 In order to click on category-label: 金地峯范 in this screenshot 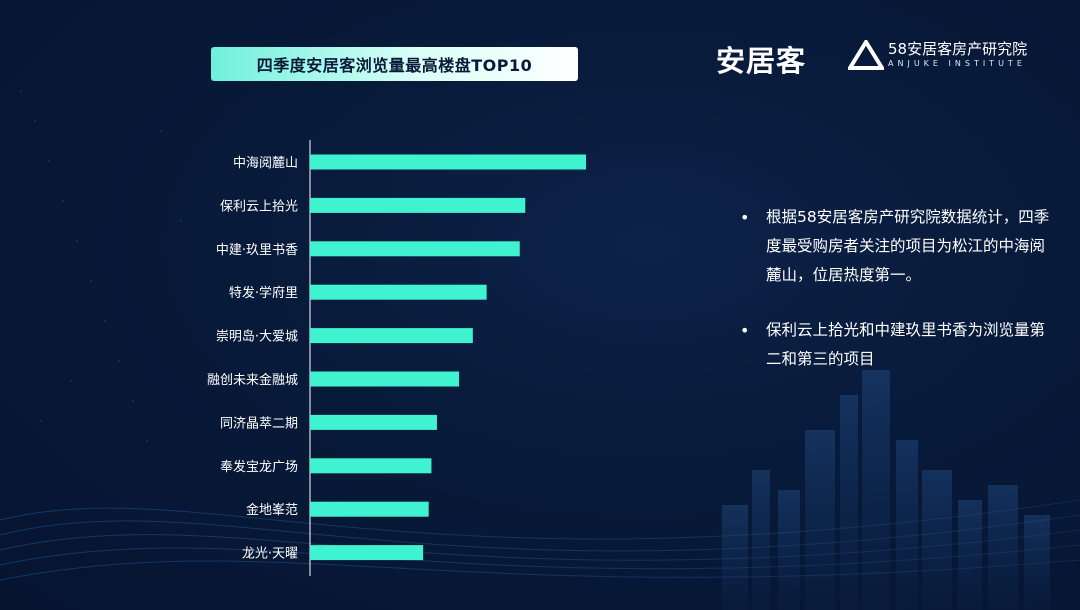, I will do `click(272, 510)`.